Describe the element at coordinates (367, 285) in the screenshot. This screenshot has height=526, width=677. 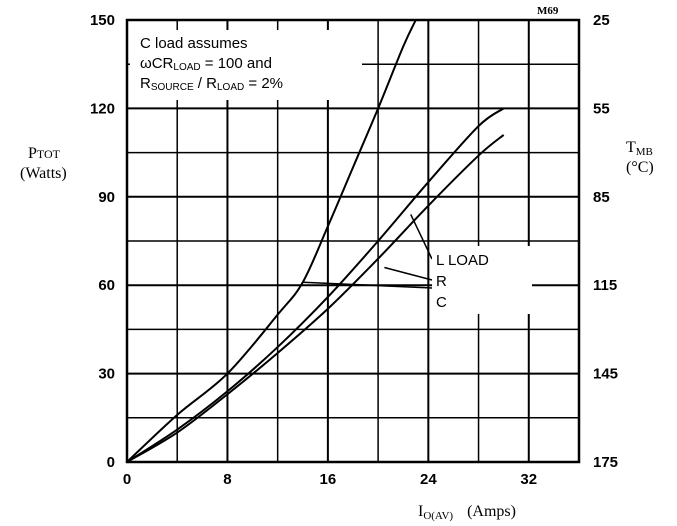
I see `leader-line-c` at that location.